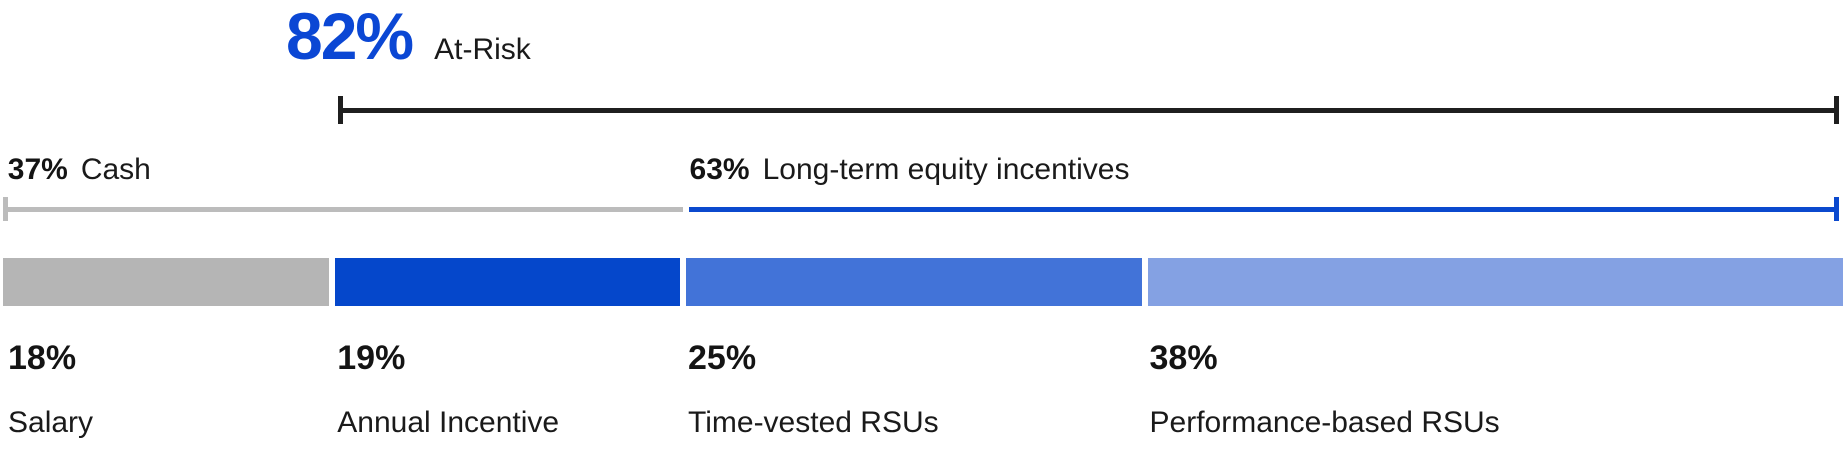 The height and width of the screenshot is (472, 1846). What do you see at coordinates (51, 422) in the screenshot?
I see `segment-name-salary: Salary` at bounding box center [51, 422].